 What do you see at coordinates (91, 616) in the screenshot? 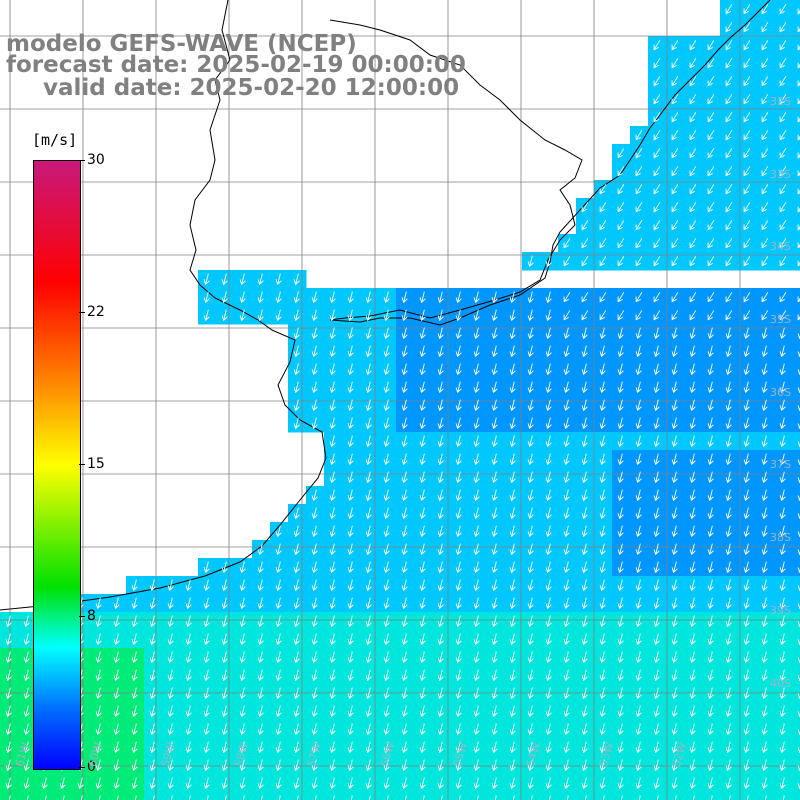
I see `colorbar-label-8: 8` at bounding box center [91, 616].